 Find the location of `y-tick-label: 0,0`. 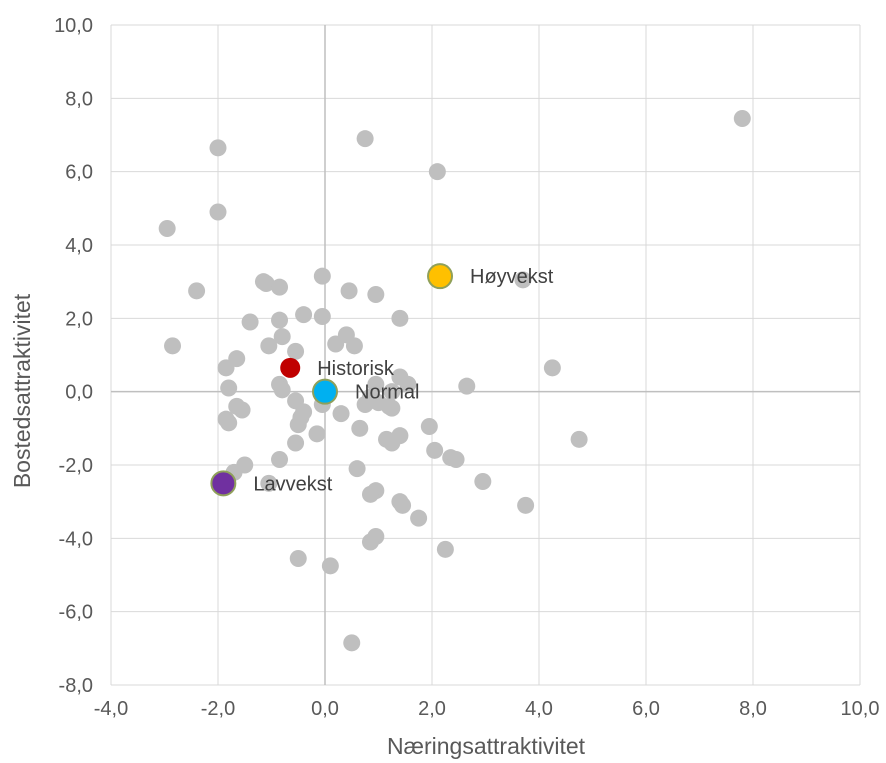

y-tick-label: 0,0 is located at coordinates (79, 393).